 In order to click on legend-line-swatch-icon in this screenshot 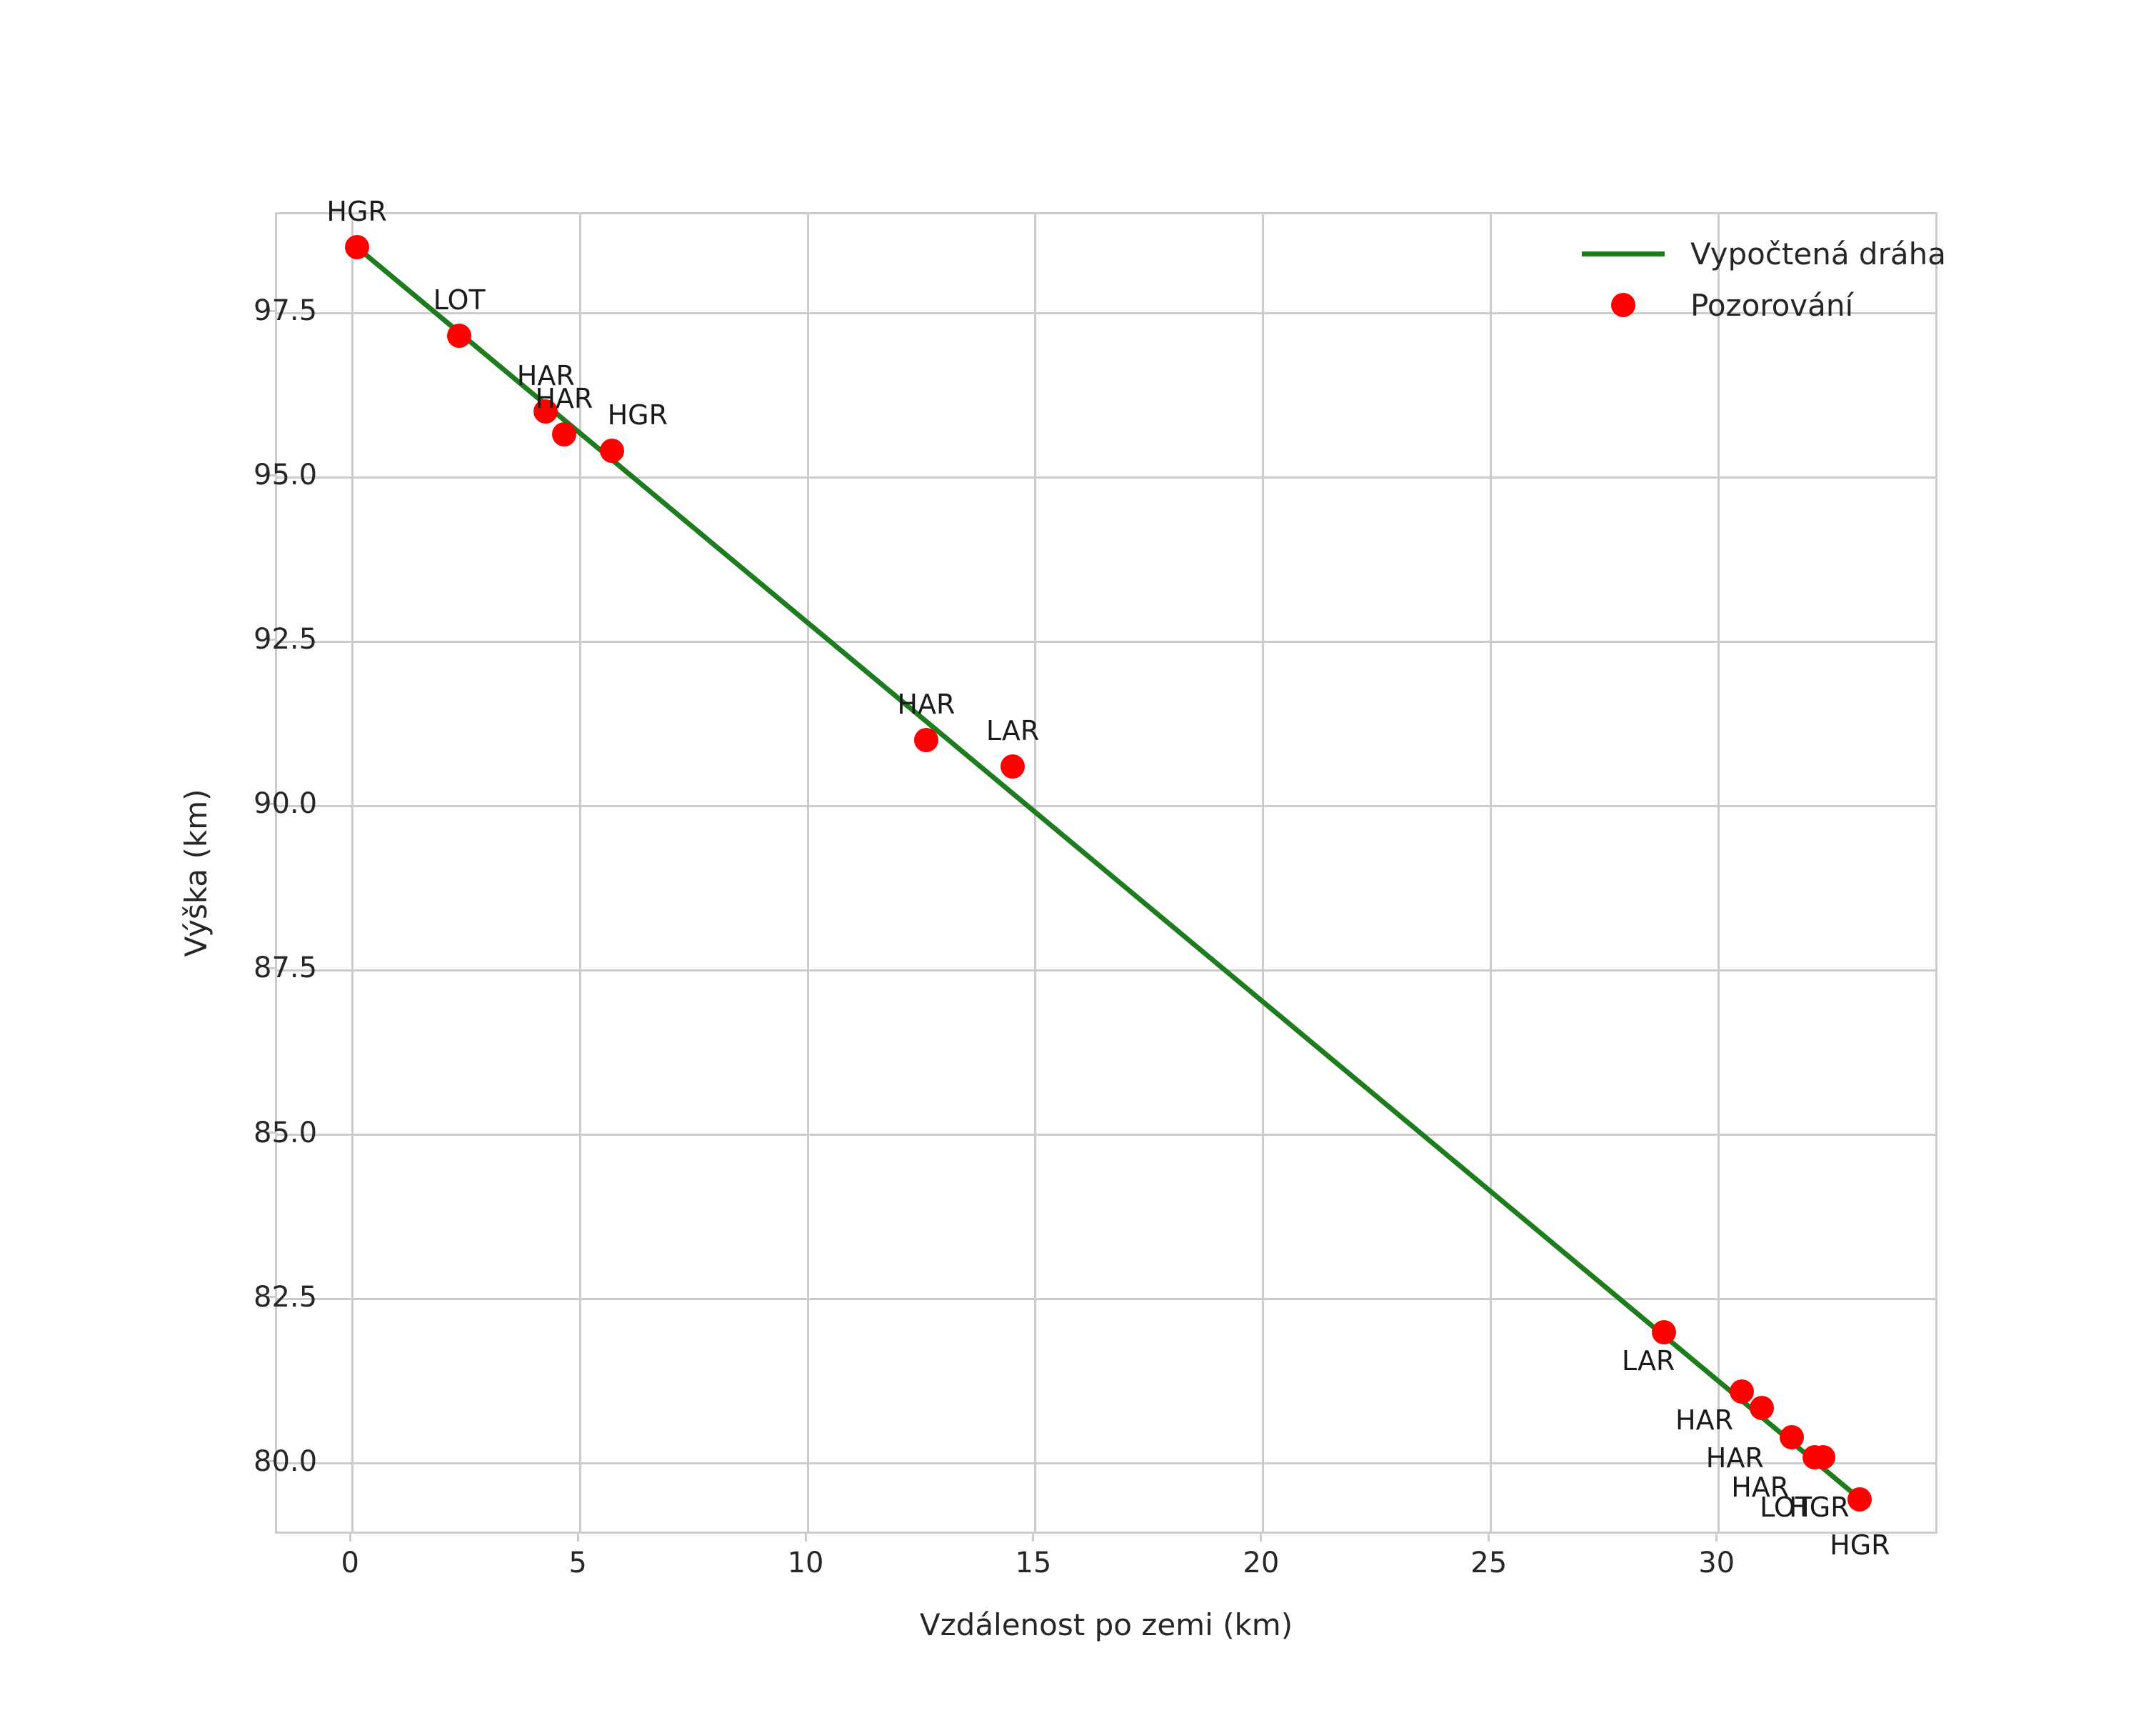, I will do `click(1624, 253)`.